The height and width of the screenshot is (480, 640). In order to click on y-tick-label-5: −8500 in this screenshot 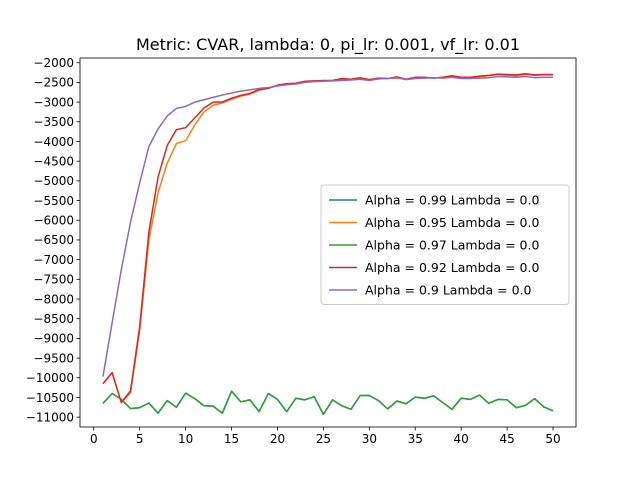, I will do `click(53, 319)`.